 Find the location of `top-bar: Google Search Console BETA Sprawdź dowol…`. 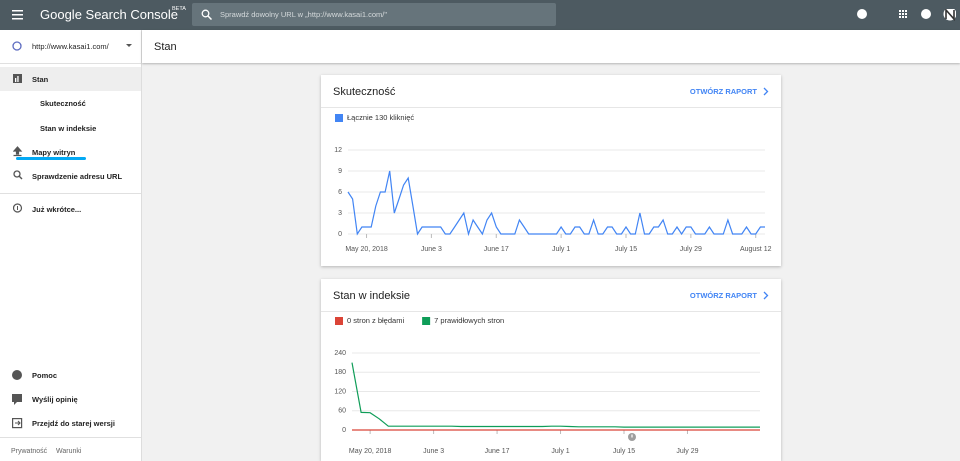

top-bar: Google Search Console BETA Sprawdź dowol… is located at coordinates (480, 15).